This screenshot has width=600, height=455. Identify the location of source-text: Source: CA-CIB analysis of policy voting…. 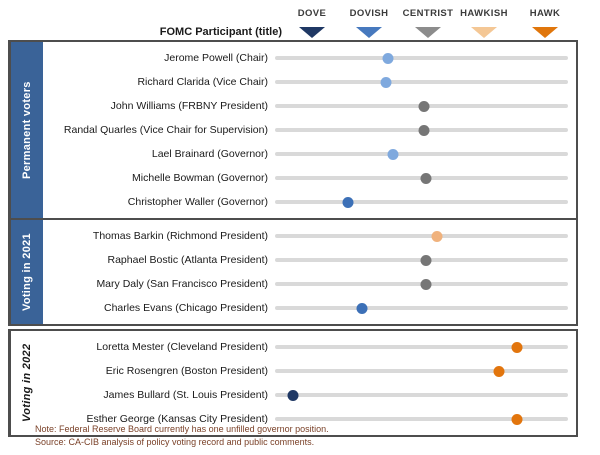
(175, 442).